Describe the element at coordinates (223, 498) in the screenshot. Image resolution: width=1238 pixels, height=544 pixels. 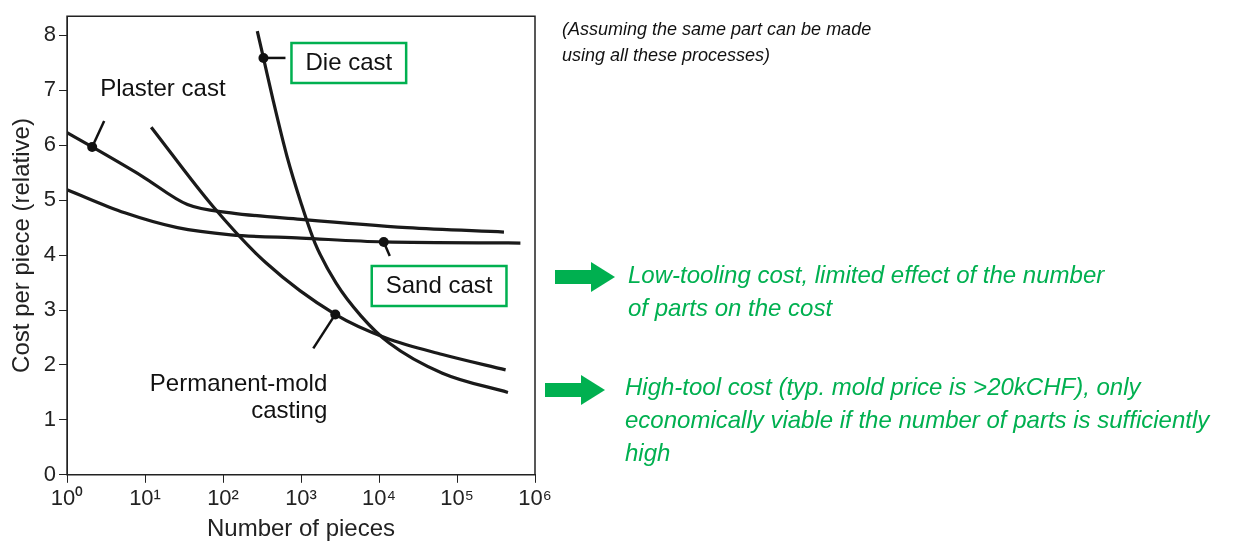
I see `x-tick-label: 10²` at that location.